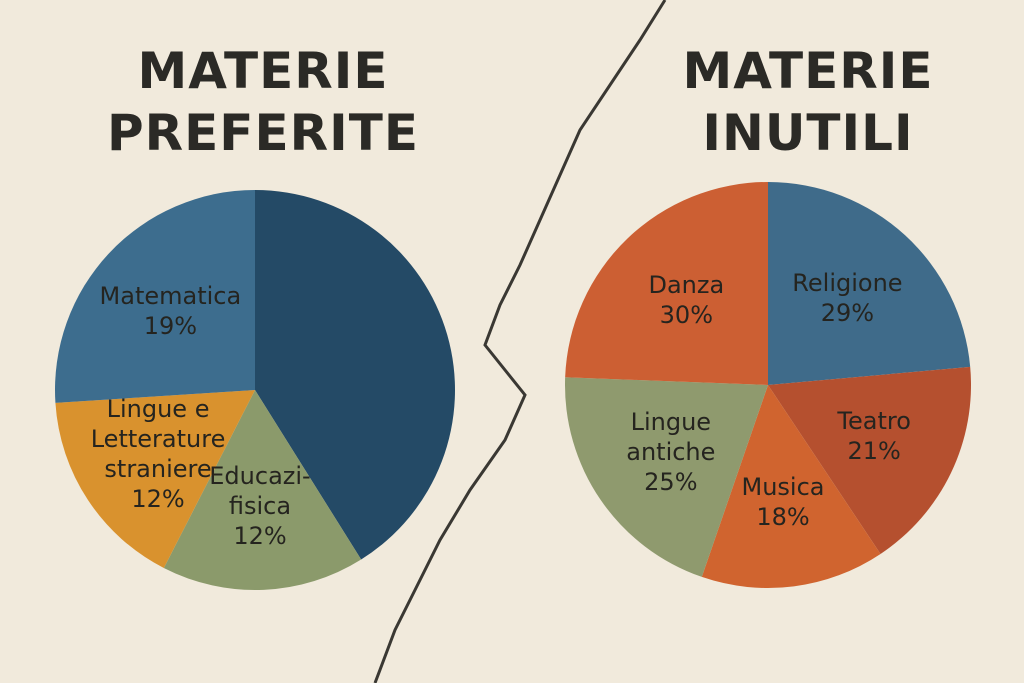 This screenshot has height=683, width=1024. I want to click on value-label: 29%, so click(847, 313).